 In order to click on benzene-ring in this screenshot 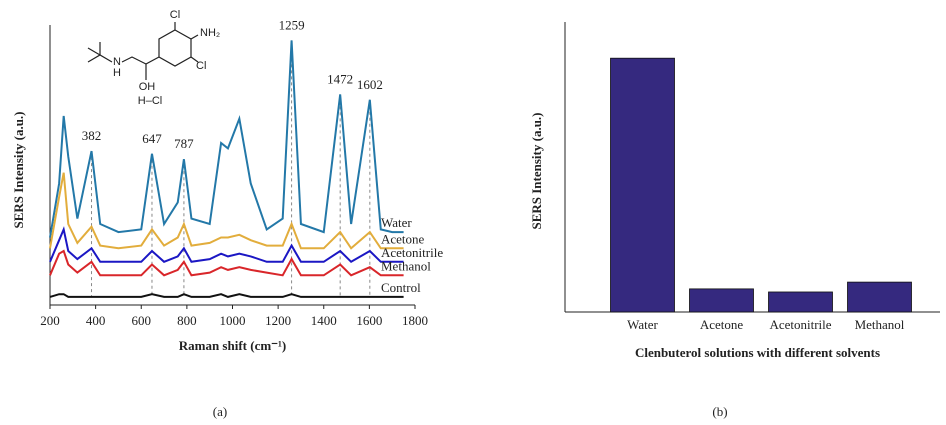, I will do `click(175, 48)`.